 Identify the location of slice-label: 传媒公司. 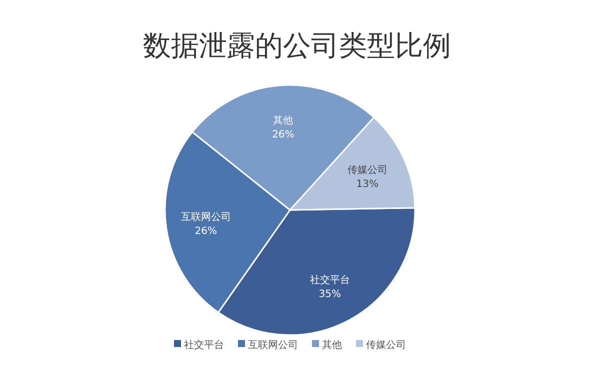
(367, 170).